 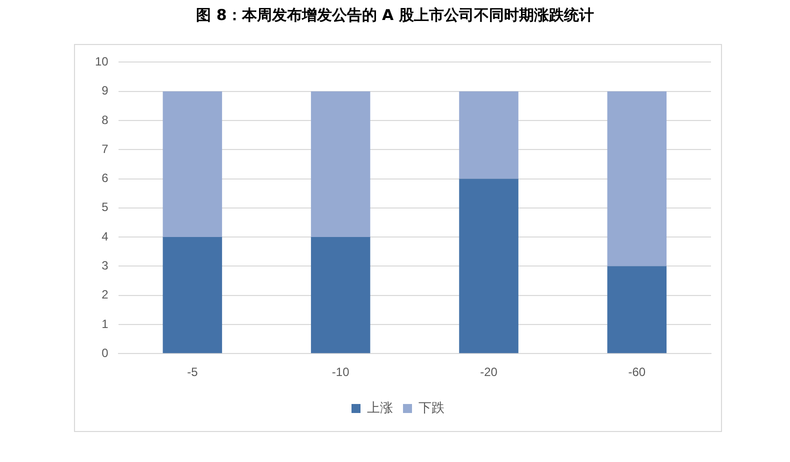 What do you see at coordinates (105, 119) in the screenshot?
I see `y-tick-label: 8` at bounding box center [105, 119].